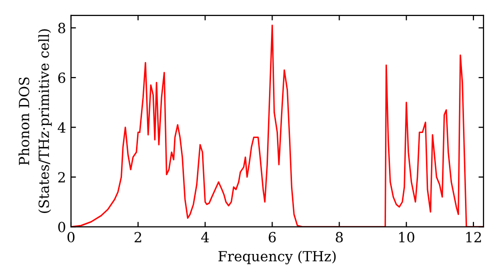 Image resolution: width=500 pixels, height=280 pixels. I want to click on y-tick-label: 8, so click(62, 28).